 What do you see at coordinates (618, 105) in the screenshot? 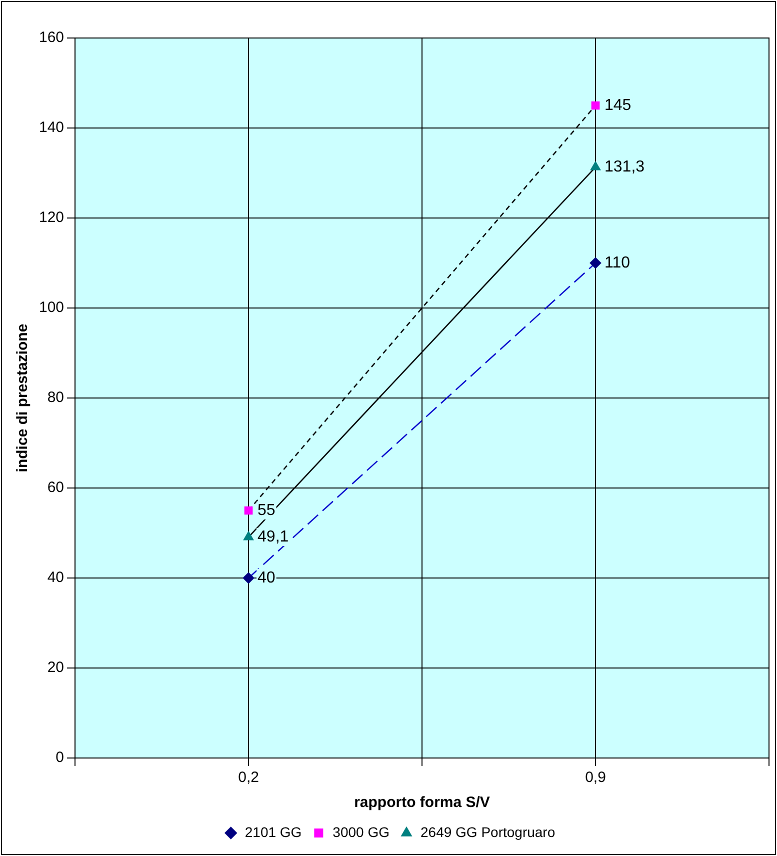
I see `data-label: 145` at bounding box center [618, 105].